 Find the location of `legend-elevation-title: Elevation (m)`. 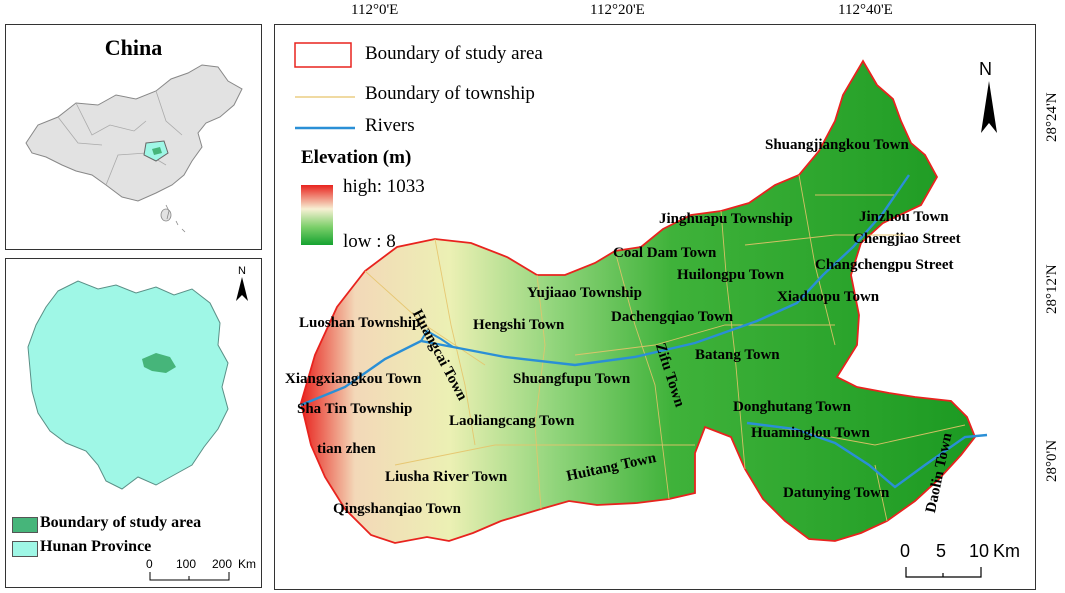

legend-elevation-title: Elevation (m) is located at coordinates (356, 157).